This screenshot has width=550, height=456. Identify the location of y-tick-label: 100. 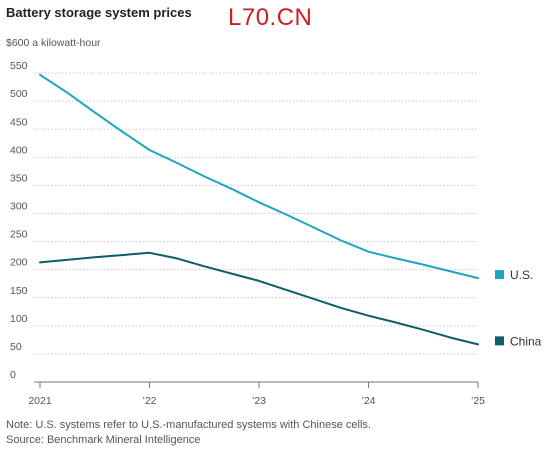
(19, 319).